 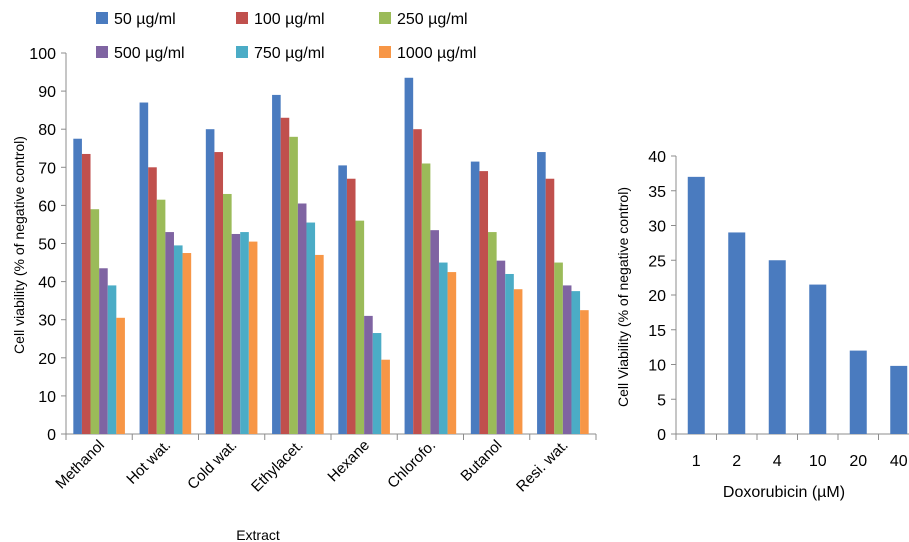 What do you see at coordinates (657, 331) in the screenshot?
I see `right-y-tick-label: 15` at bounding box center [657, 331].